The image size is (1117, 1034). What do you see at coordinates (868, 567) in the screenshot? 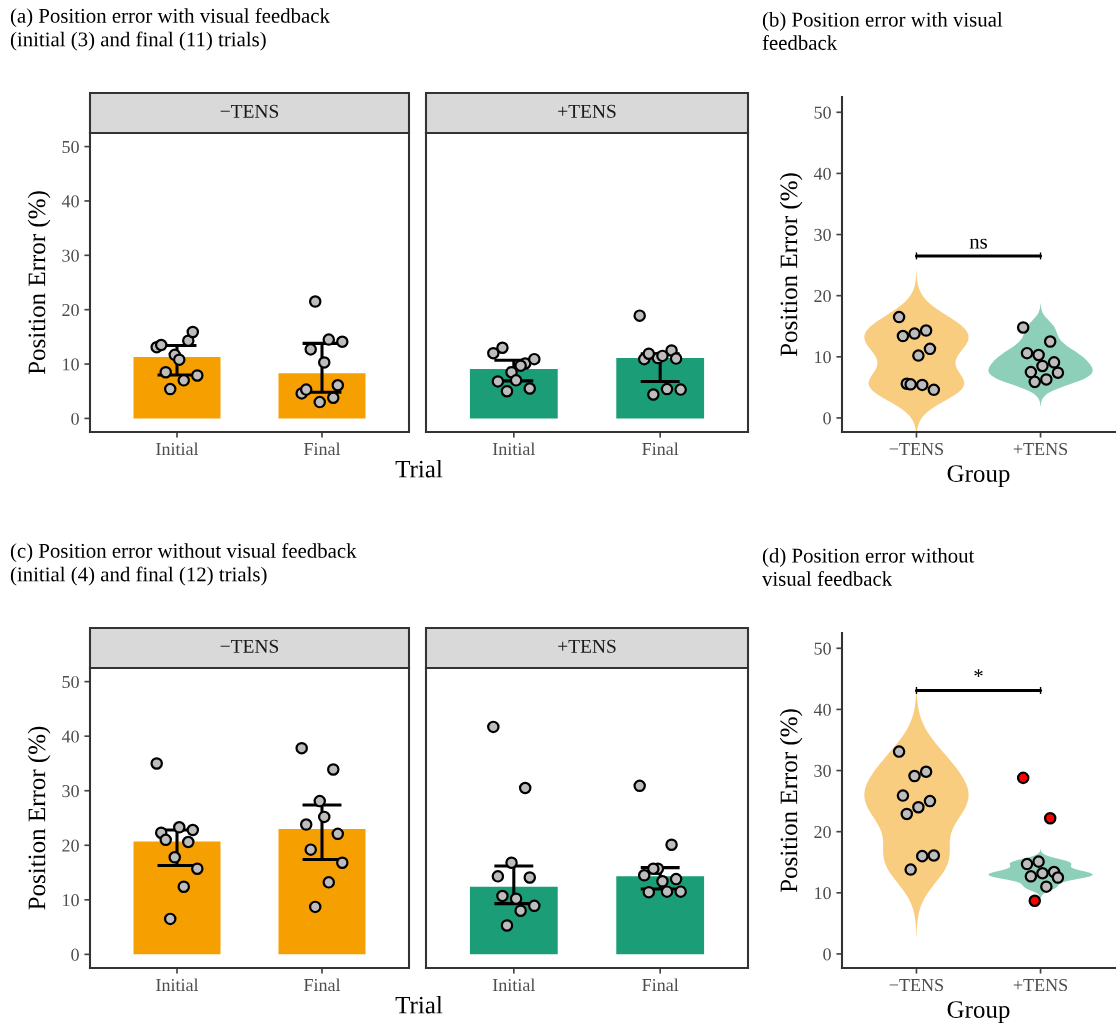
I see `chart-title: (d) Position error without visual feedback` at bounding box center [868, 567].